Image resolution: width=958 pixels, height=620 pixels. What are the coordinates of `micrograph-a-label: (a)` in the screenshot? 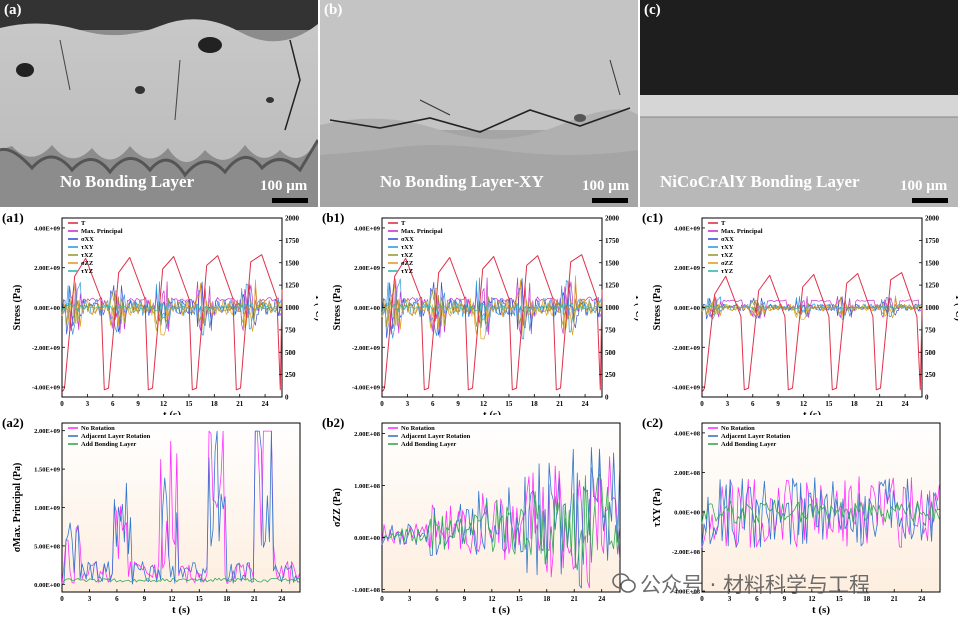 It's located at (13, 10).